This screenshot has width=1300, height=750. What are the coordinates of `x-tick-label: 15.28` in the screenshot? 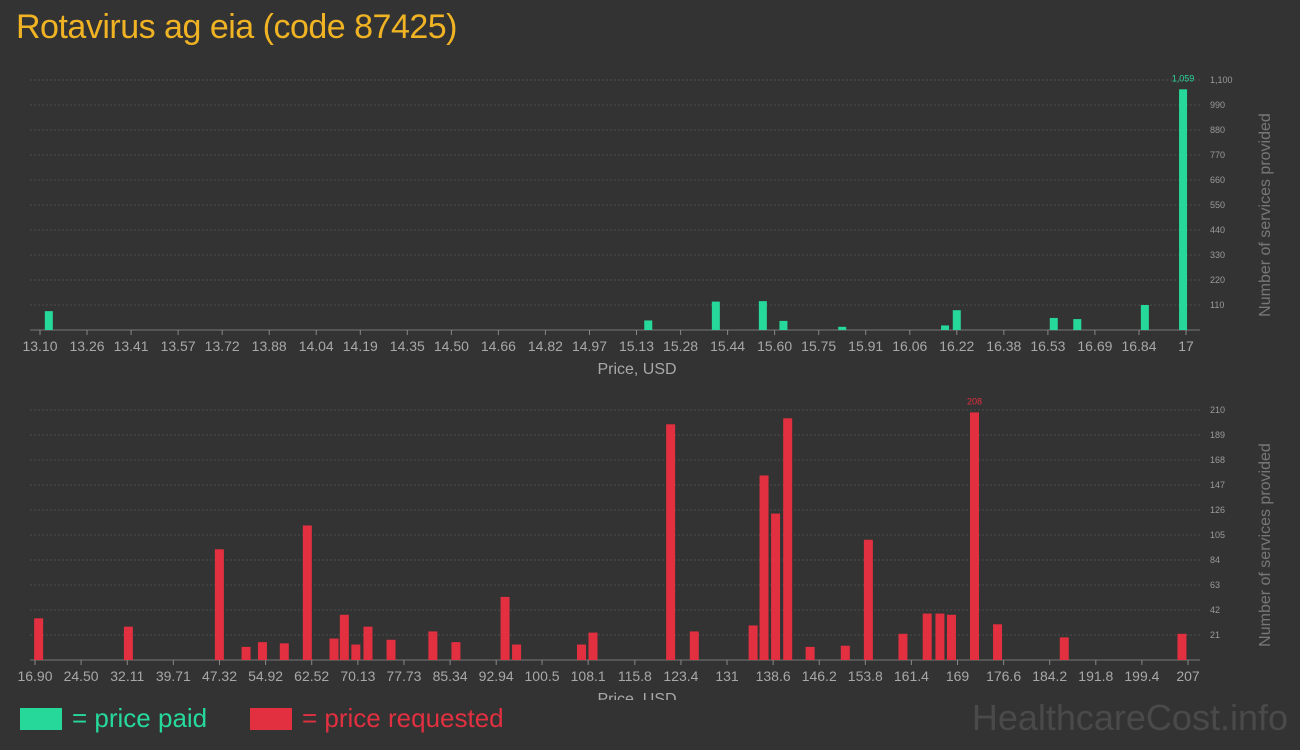 It's located at (680, 346).